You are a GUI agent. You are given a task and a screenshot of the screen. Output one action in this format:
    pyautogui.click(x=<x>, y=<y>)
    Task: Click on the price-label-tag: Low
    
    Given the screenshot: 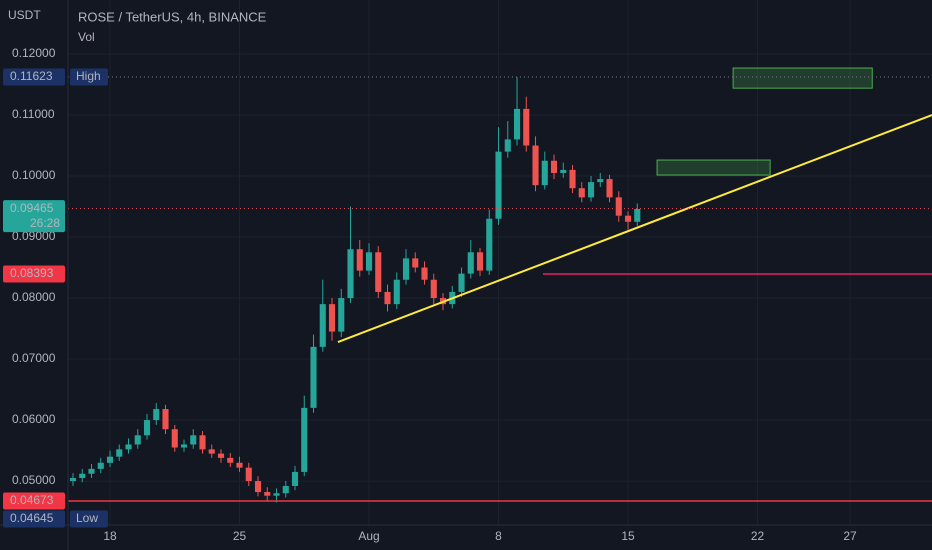 What is the action you would take?
    pyautogui.click(x=87, y=518)
    